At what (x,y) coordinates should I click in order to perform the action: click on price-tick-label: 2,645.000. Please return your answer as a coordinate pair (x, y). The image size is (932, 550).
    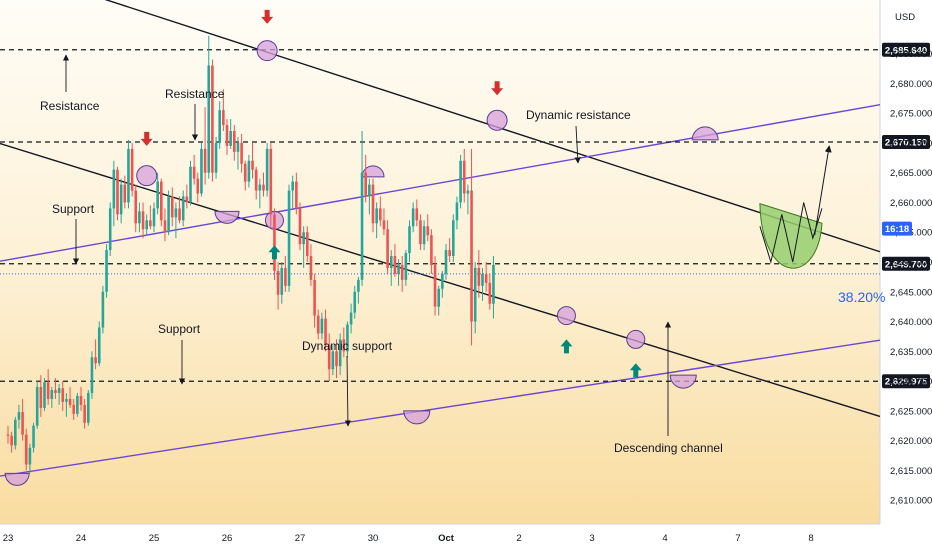
    Looking at the image, I should click on (911, 292).